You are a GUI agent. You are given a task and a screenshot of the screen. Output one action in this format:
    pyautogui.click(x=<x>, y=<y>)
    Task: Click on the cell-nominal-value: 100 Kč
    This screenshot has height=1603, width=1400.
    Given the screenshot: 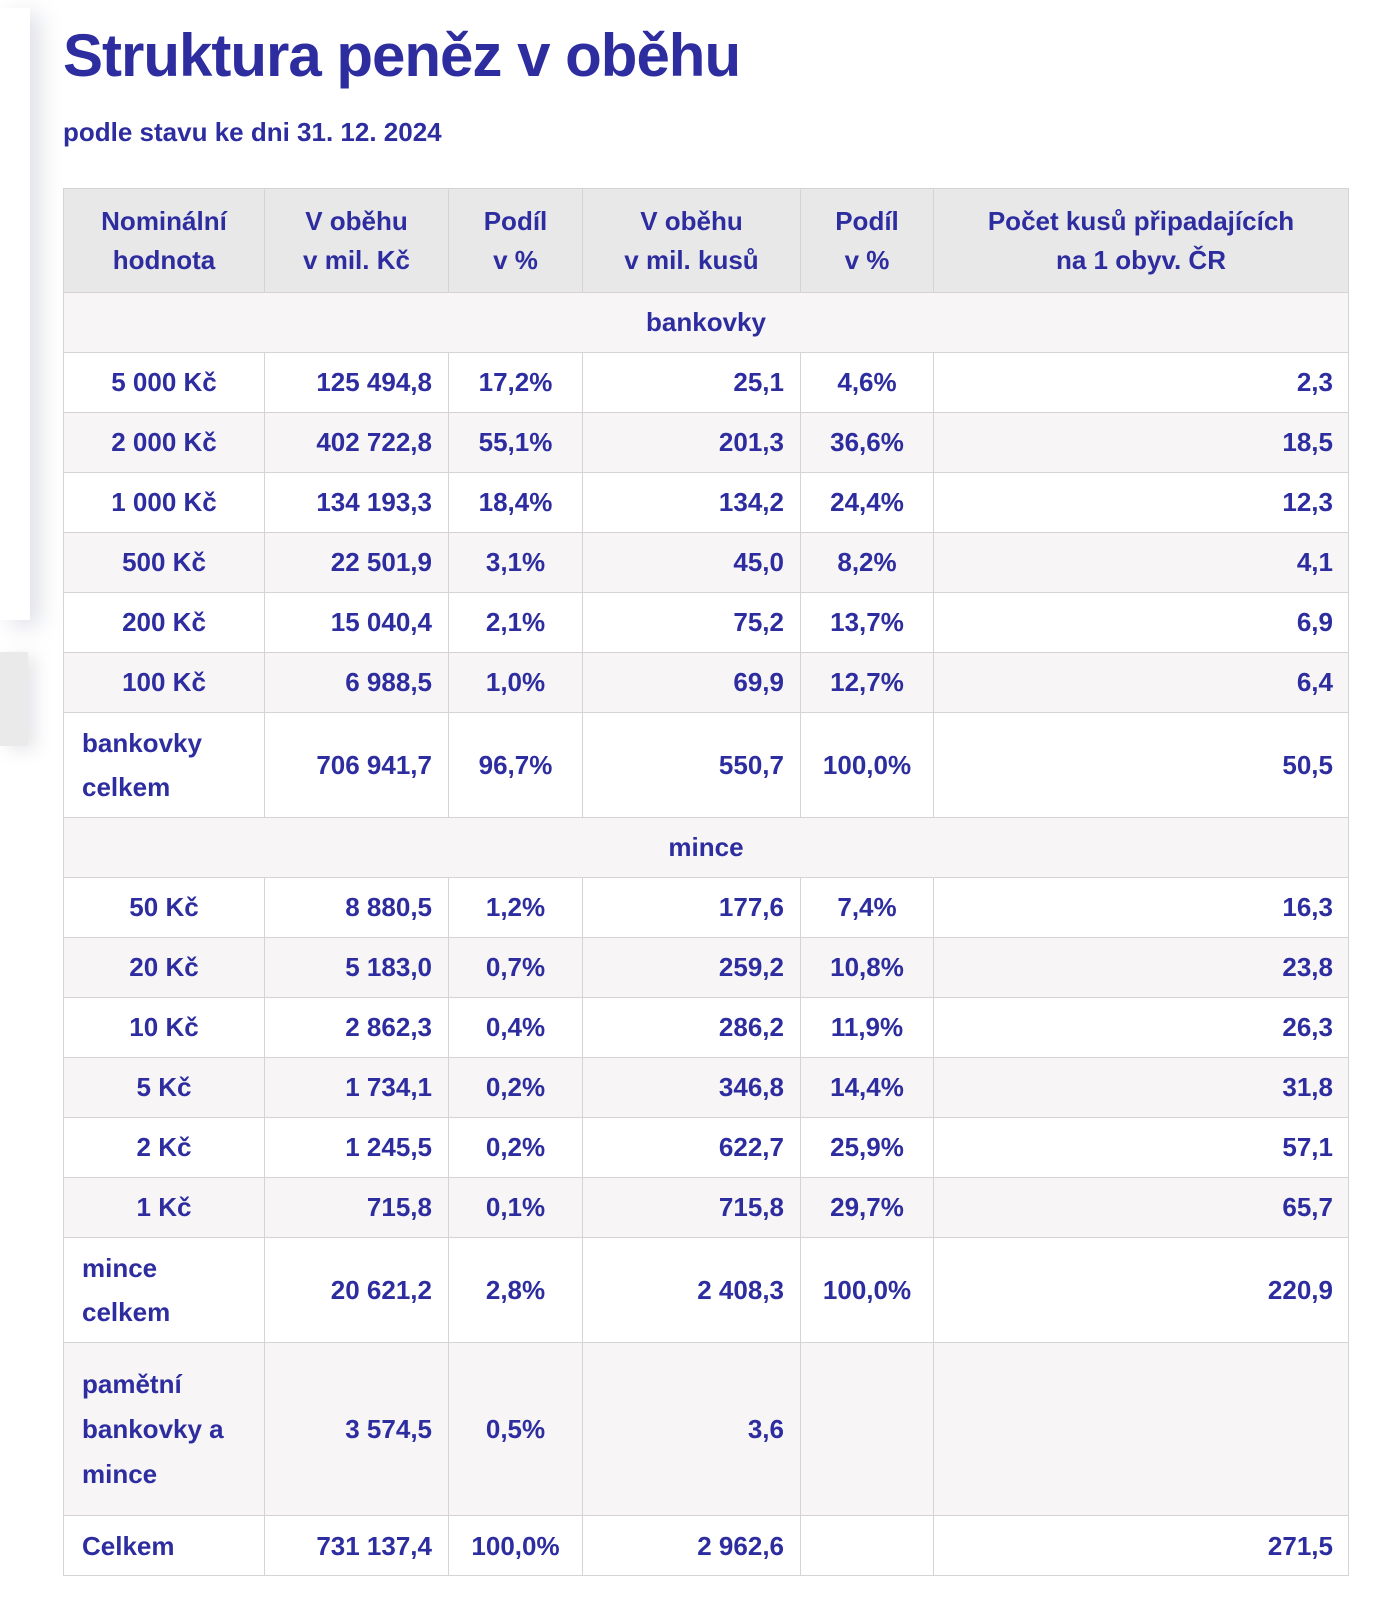 What is the action you would take?
    pyautogui.click(x=164, y=682)
    